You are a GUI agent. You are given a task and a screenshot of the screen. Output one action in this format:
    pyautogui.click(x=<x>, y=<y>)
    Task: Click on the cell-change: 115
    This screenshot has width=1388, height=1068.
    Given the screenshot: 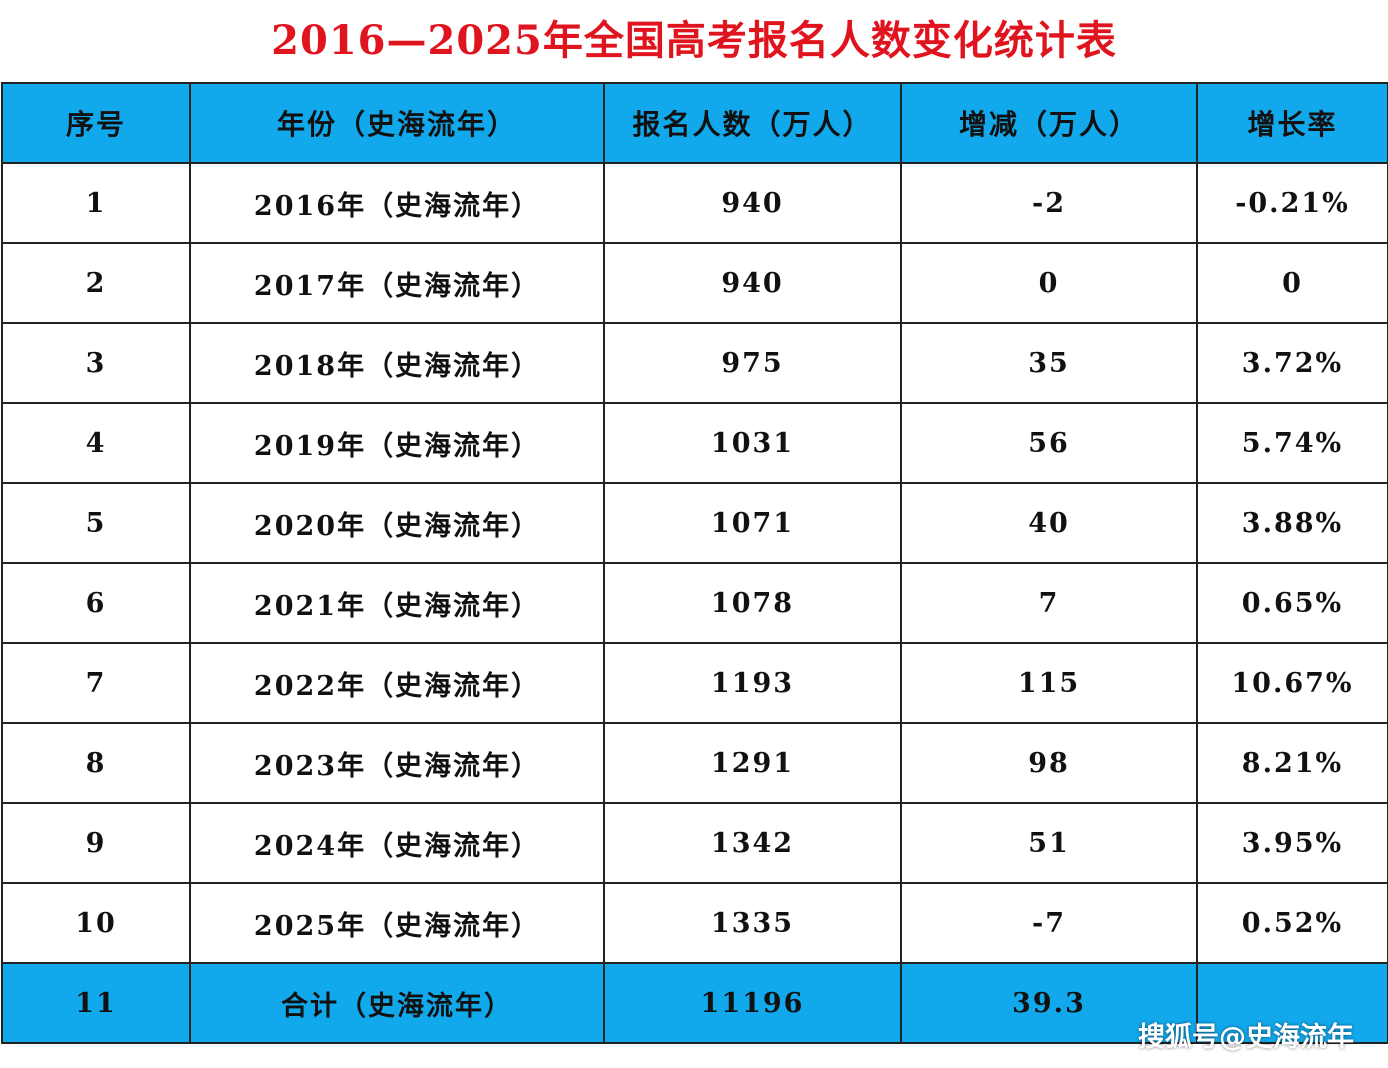 What is the action you would take?
    pyautogui.click(x=1049, y=683)
    